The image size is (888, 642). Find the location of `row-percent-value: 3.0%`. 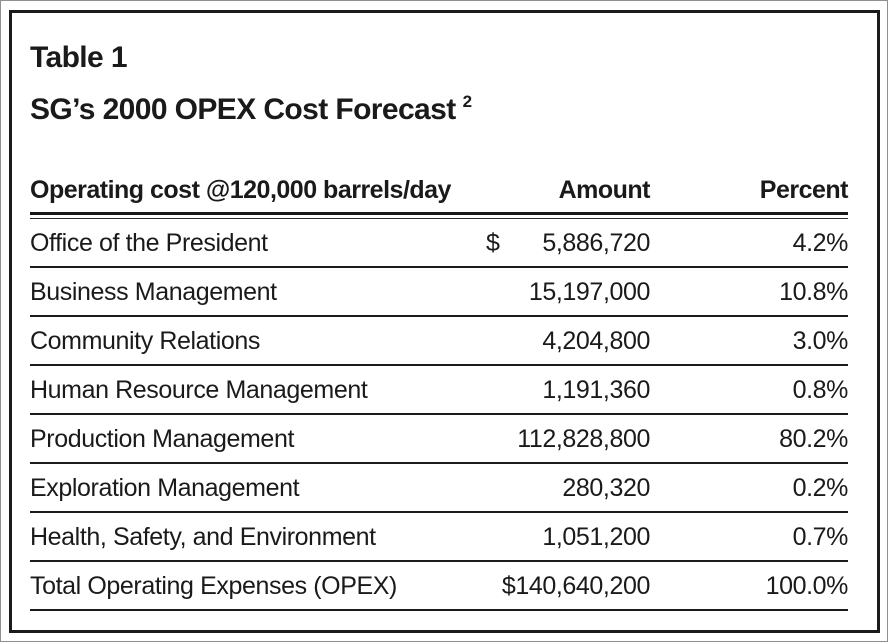

row-percent-value: 3.0% is located at coordinates (820, 341).